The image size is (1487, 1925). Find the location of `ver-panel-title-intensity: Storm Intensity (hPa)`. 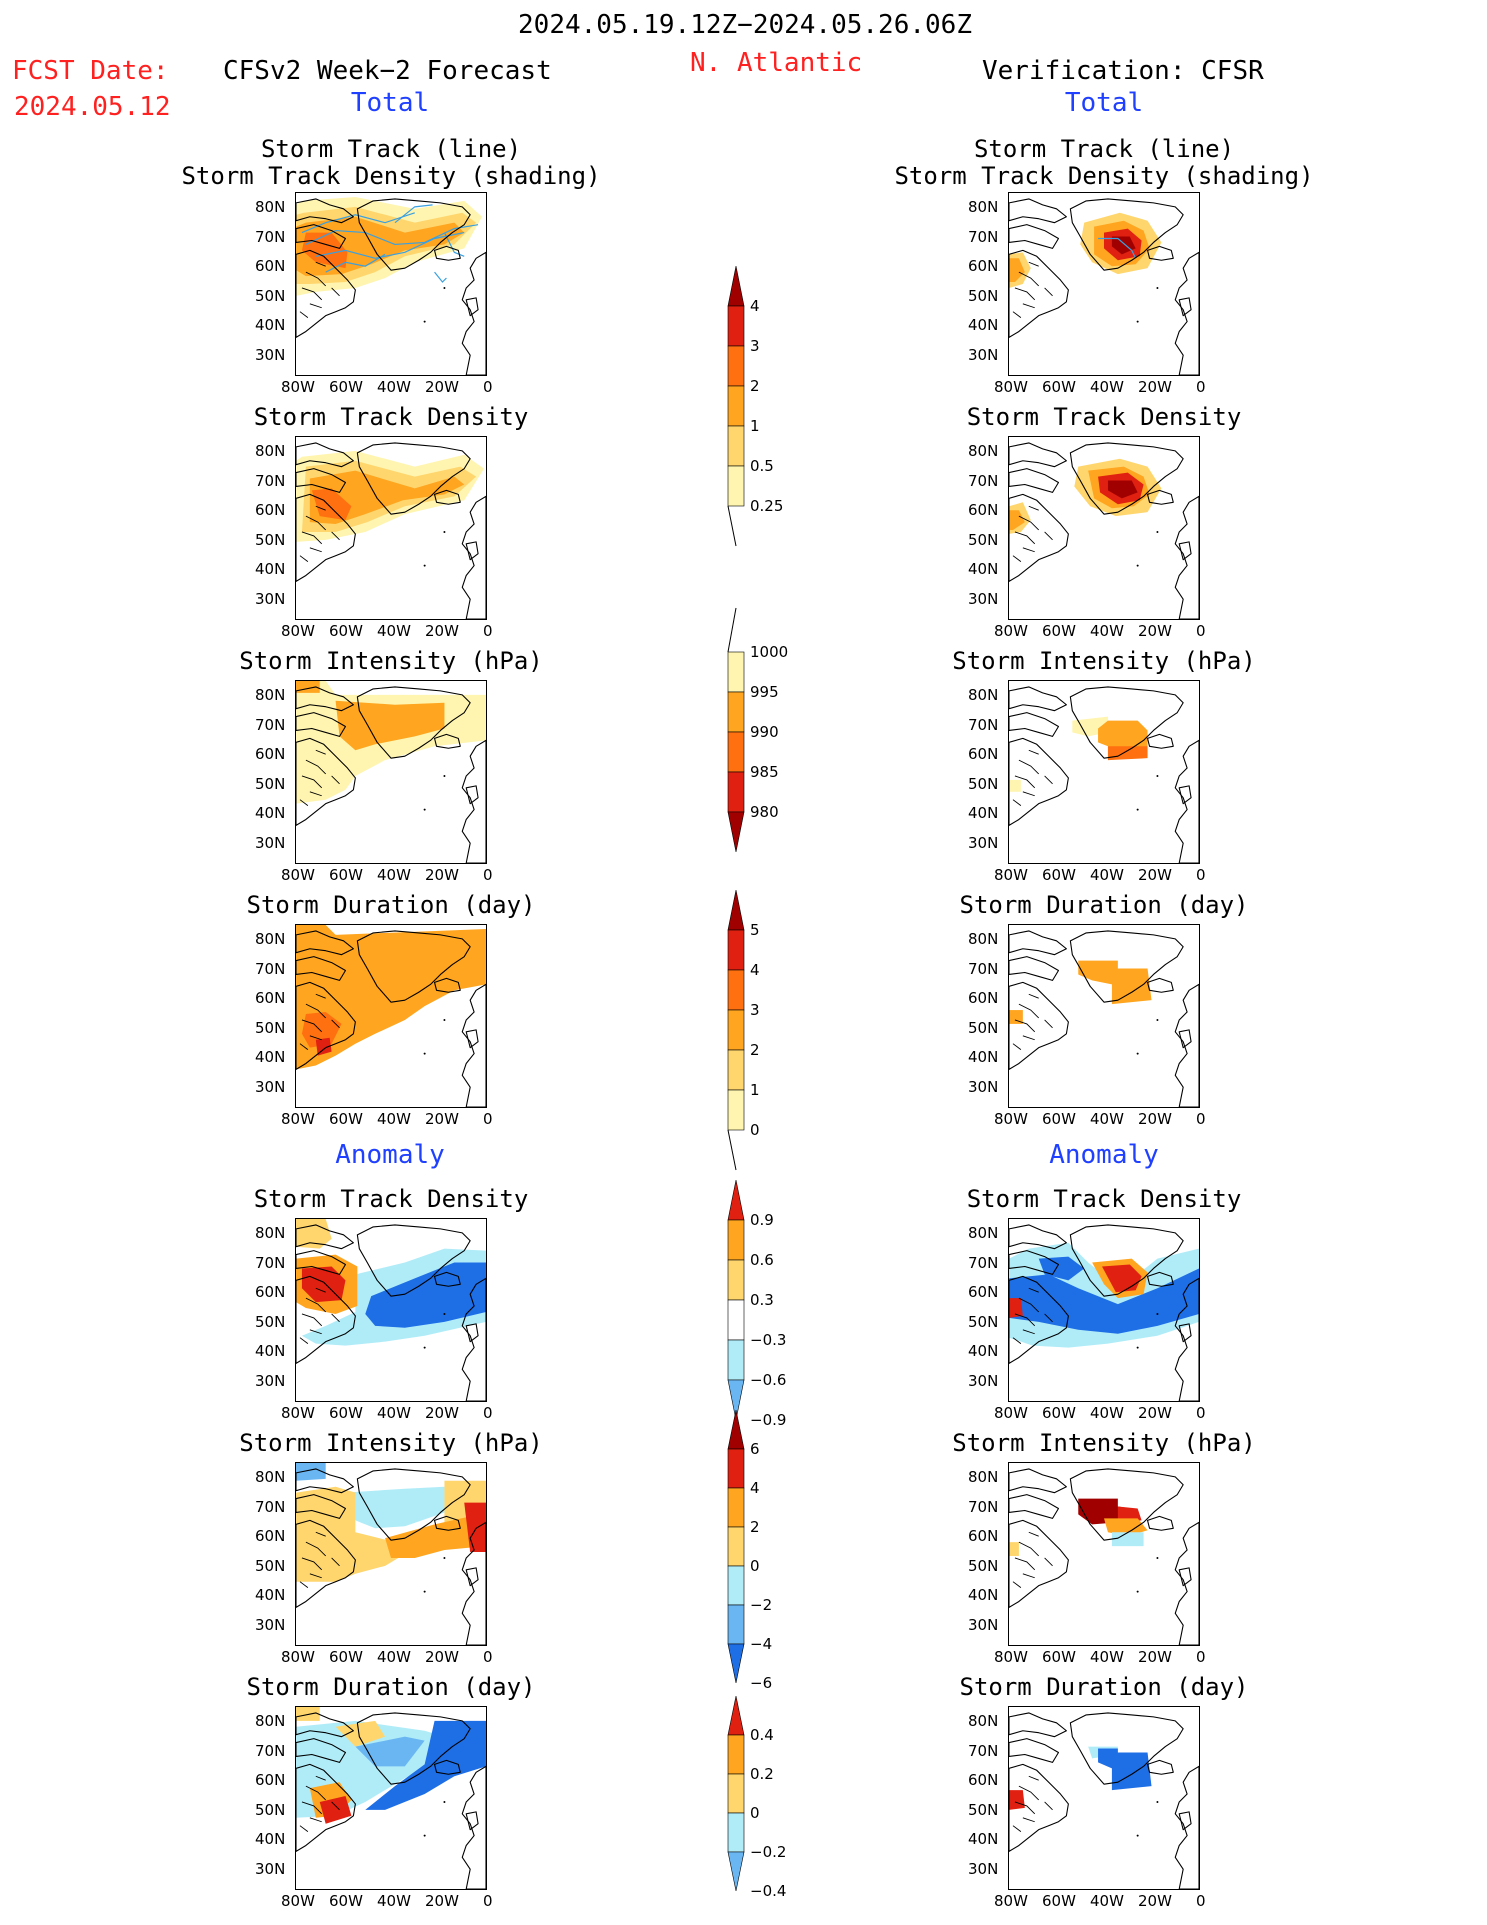

ver-panel-title-intensity: Storm Intensity (hPa) is located at coordinates (1103, 661).